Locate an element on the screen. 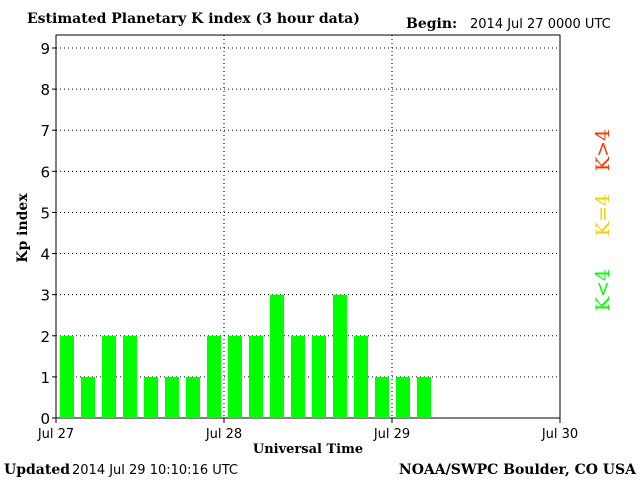  legend-high: K>4 is located at coordinates (603, 150).